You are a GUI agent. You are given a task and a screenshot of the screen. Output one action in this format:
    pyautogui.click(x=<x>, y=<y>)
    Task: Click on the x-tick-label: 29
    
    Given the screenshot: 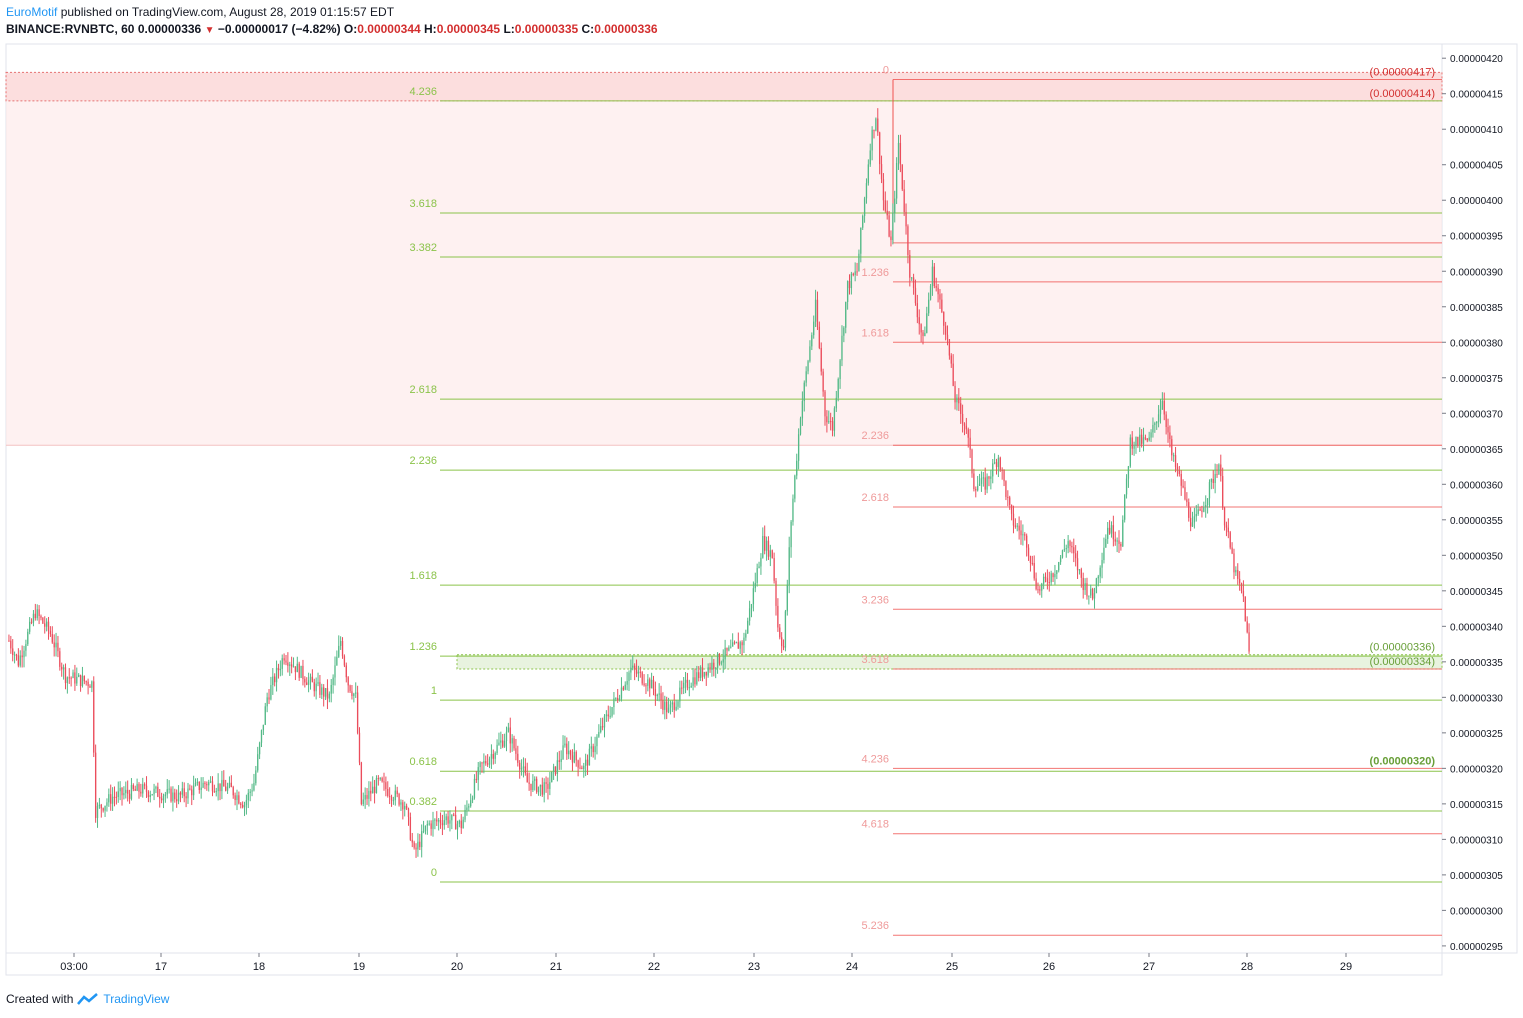 What is the action you would take?
    pyautogui.click(x=1346, y=967)
    